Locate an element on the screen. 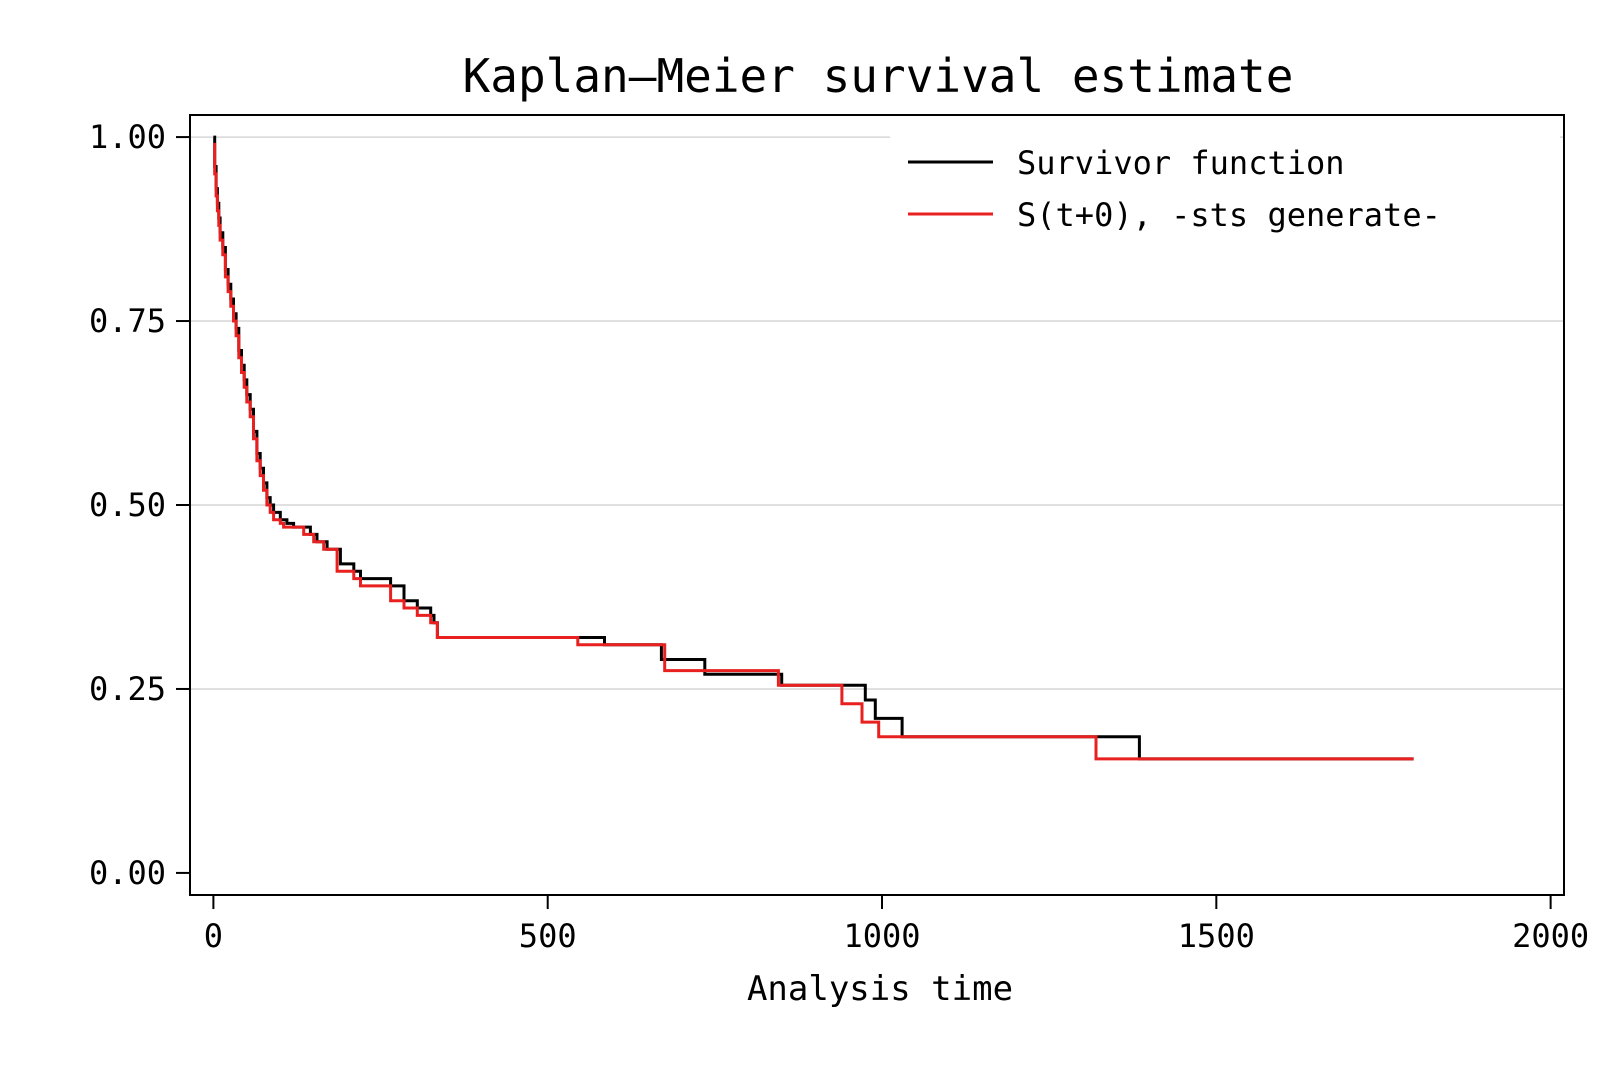 Image resolution: width=1600 pixels, height=1072 pixels. y-axis: 0.00 0.25 0.50 0.75 1.00 is located at coordinates (139, 505).